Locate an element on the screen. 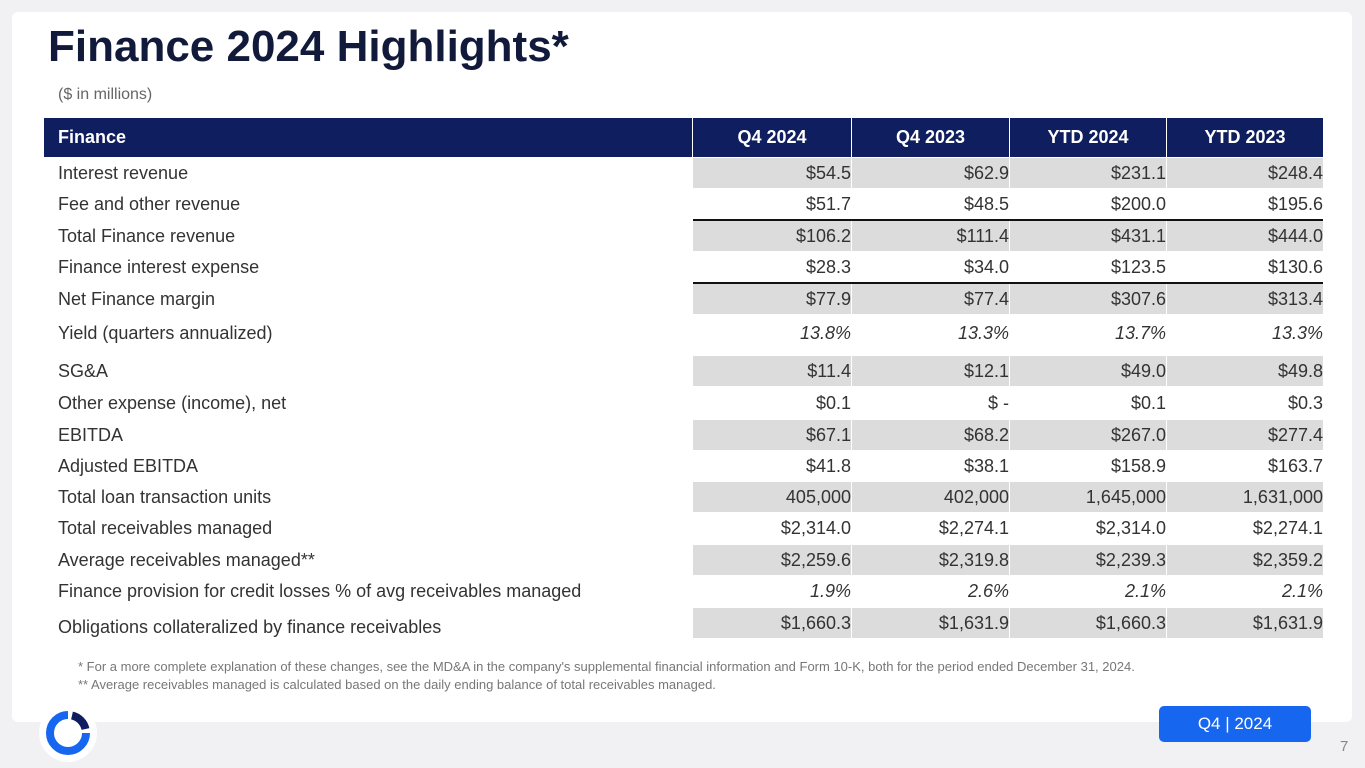 The height and width of the screenshot is (768, 1365). table-cell: $313.4 is located at coordinates (1245, 299).